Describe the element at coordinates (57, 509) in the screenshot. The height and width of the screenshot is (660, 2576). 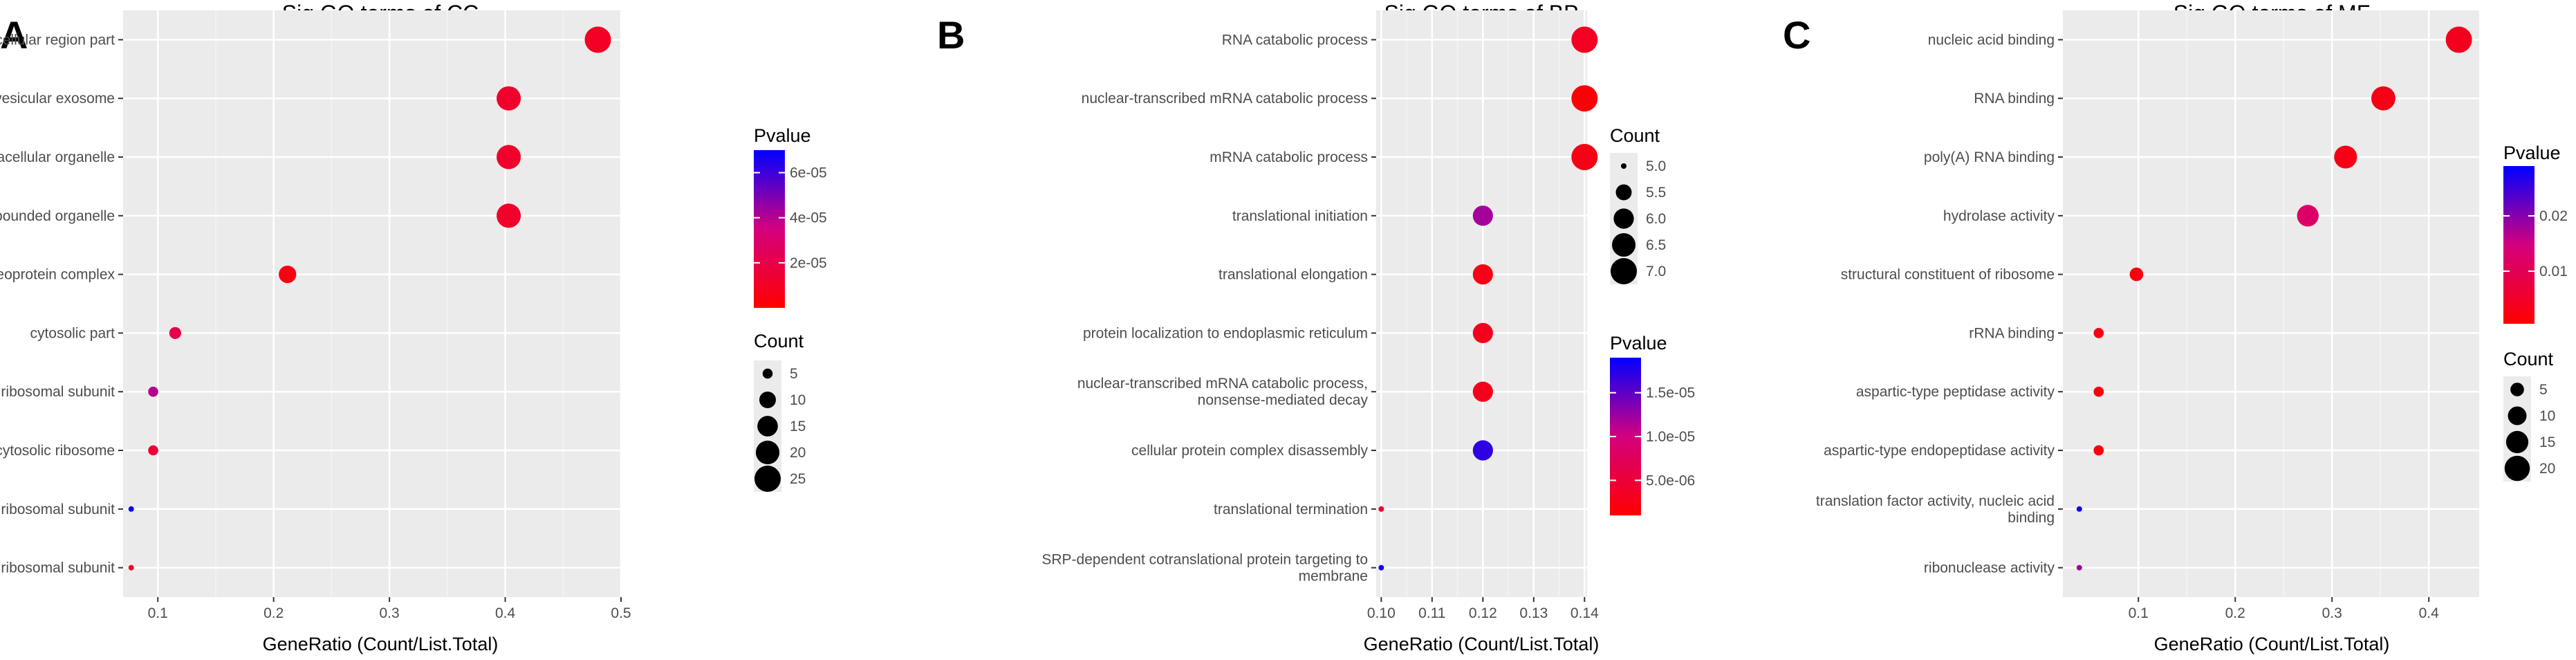
I see `y-tick-label: large ribosomal subunit` at that location.